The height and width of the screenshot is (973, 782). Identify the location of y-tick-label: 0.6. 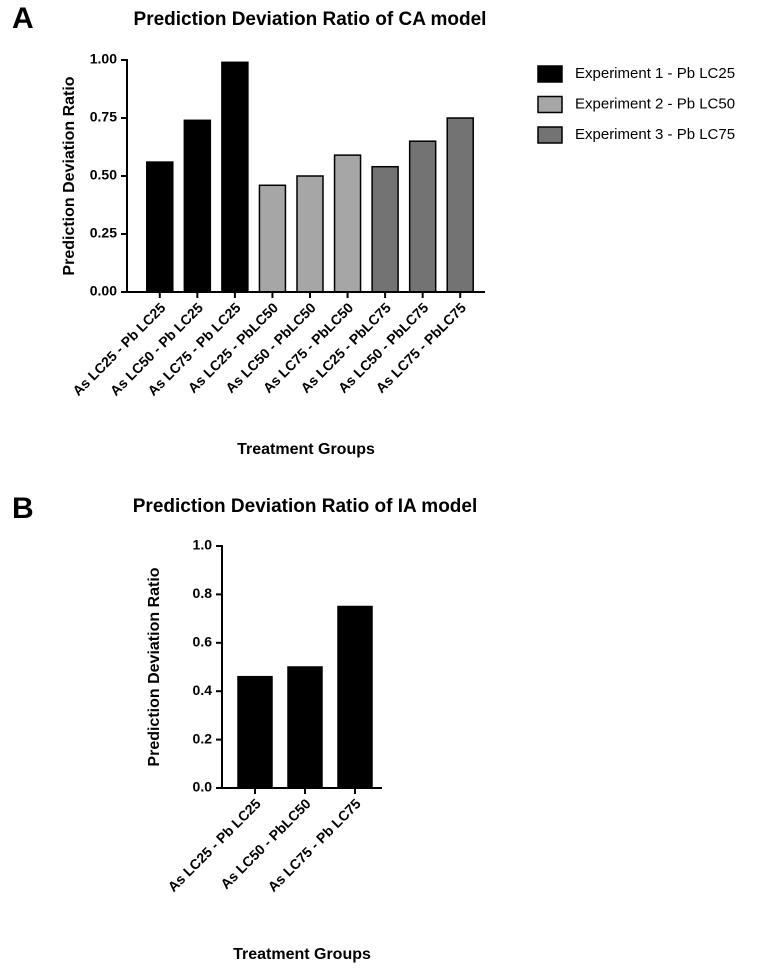
(203, 642).